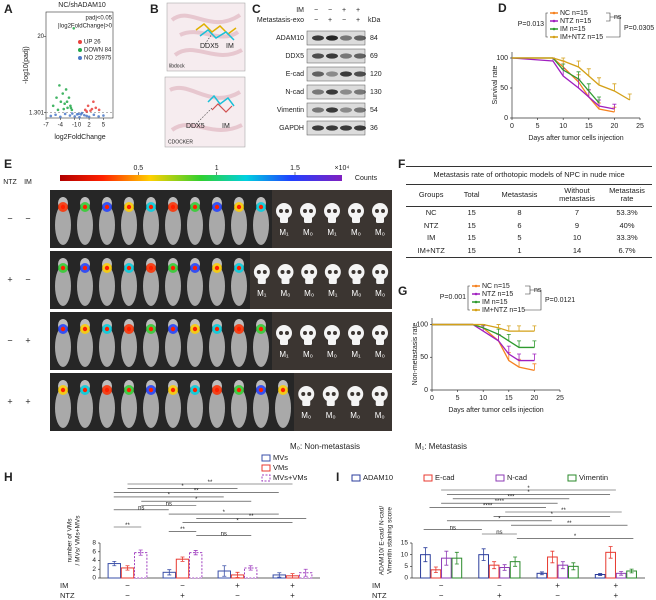  What do you see at coordinates (402, 291) in the screenshot?
I see `panel-label: G` at bounding box center [402, 291].